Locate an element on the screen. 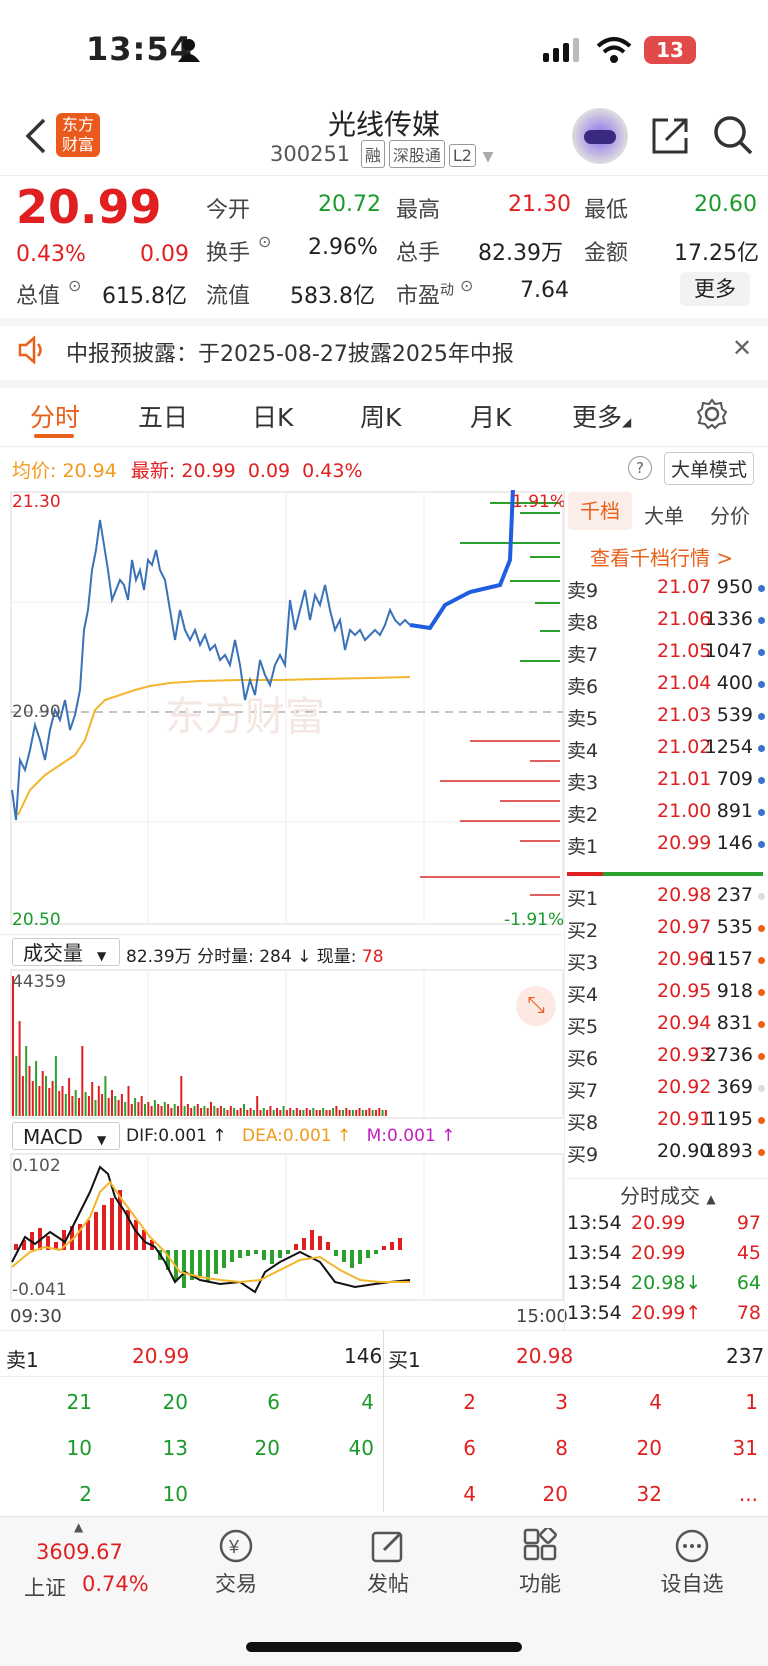 This screenshot has width=768, height=1666. ask-row: 卖4 21.02 1254 is located at coordinates (666, 751).